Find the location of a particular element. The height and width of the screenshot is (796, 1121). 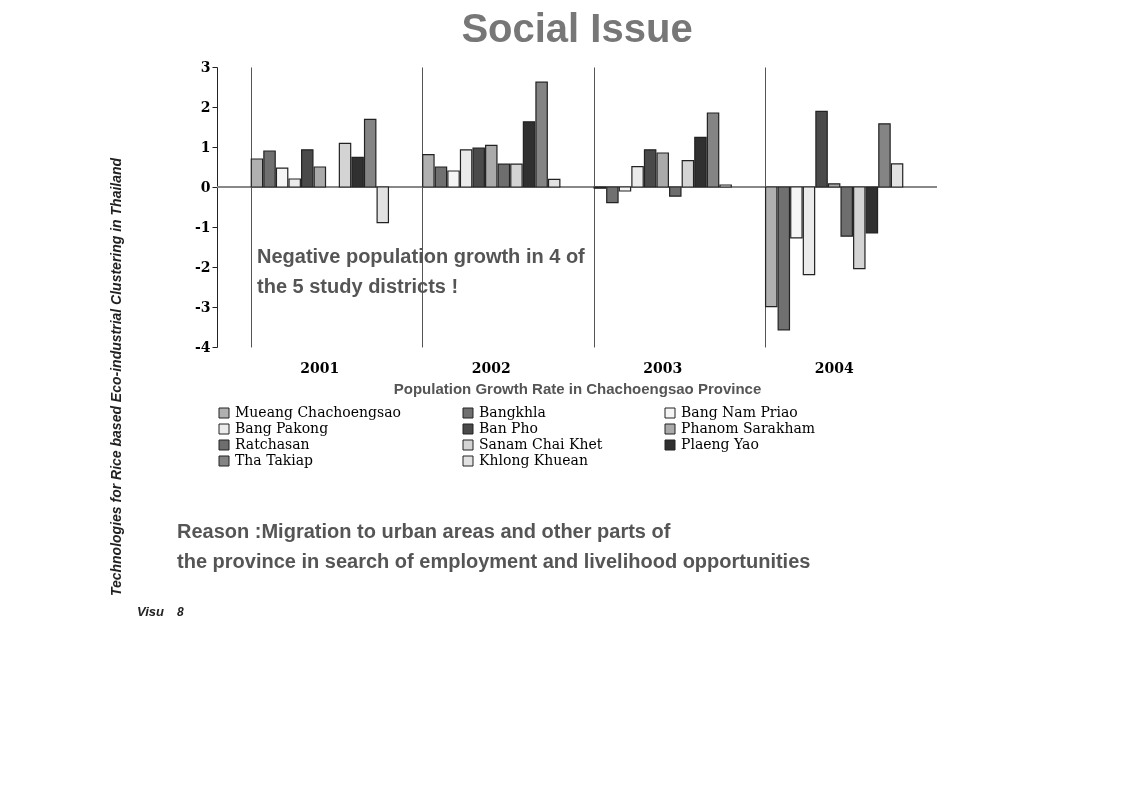

legend-label: Sanam Chai Khet is located at coordinates (541, 444).